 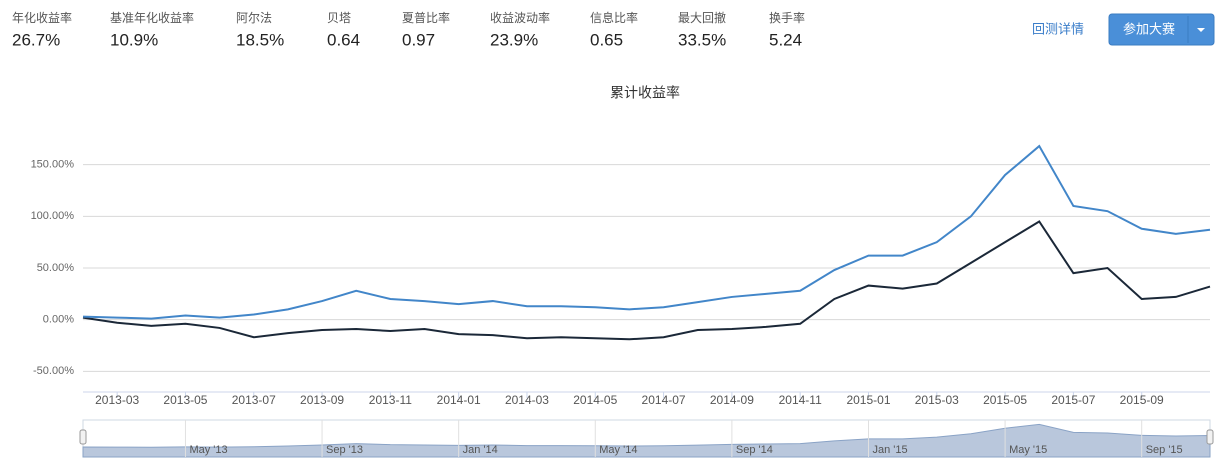 What do you see at coordinates (322, 400) in the screenshot?
I see `x-tick-label: 2013-09` at bounding box center [322, 400].